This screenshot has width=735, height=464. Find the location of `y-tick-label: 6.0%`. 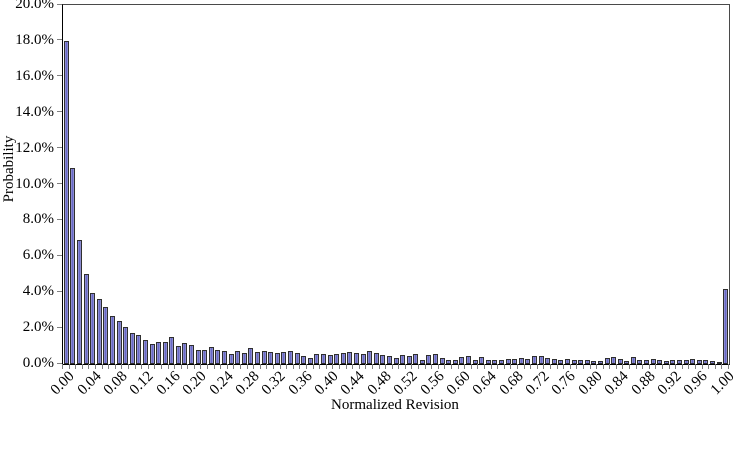

y-tick-label: 6.0% is located at coordinates (38, 255).